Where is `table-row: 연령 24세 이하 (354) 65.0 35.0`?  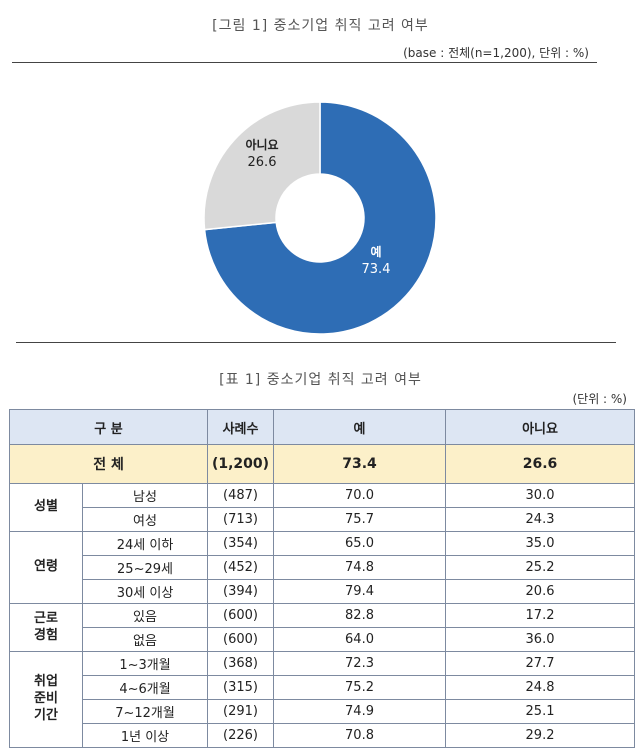 table-row: 연령 24세 이하 (354) 65.0 35.0 is located at coordinates (322, 567).